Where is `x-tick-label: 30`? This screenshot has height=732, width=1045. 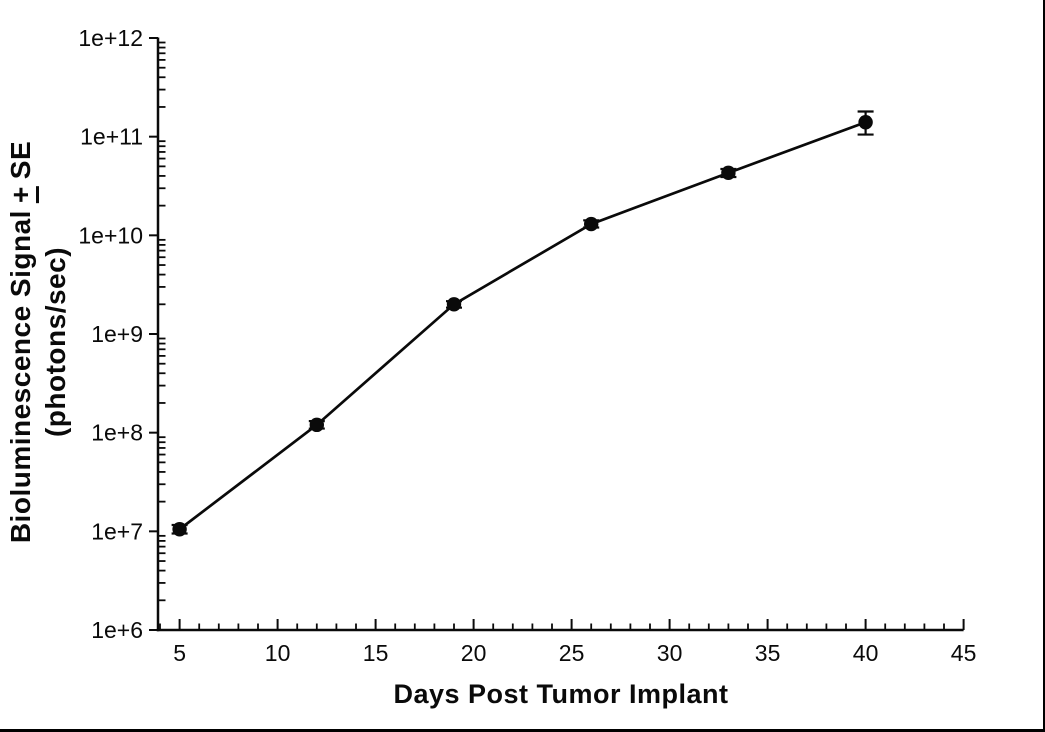 x-tick-label: 30 is located at coordinates (670, 653).